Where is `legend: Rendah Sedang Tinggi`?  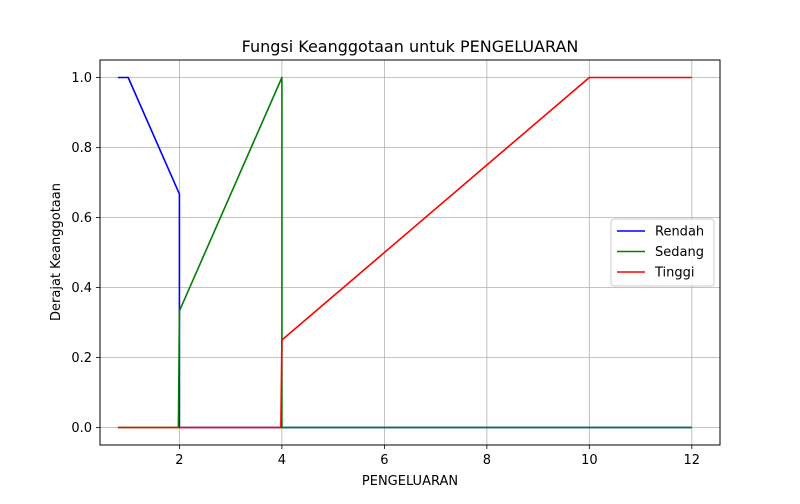 legend: Rendah Sedang Tinggi is located at coordinates (662, 252).